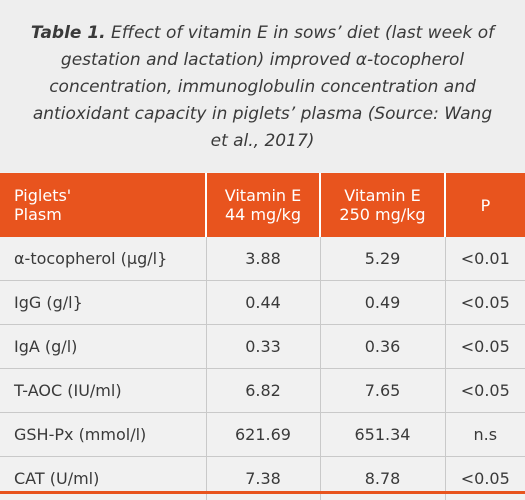 This screenshot has width=525, height=500. What do you see at coordinates (103, 434) in the screenshot?
I see `row-label: GSH-Px (mmol/l)` at bounding box center [103, 434].